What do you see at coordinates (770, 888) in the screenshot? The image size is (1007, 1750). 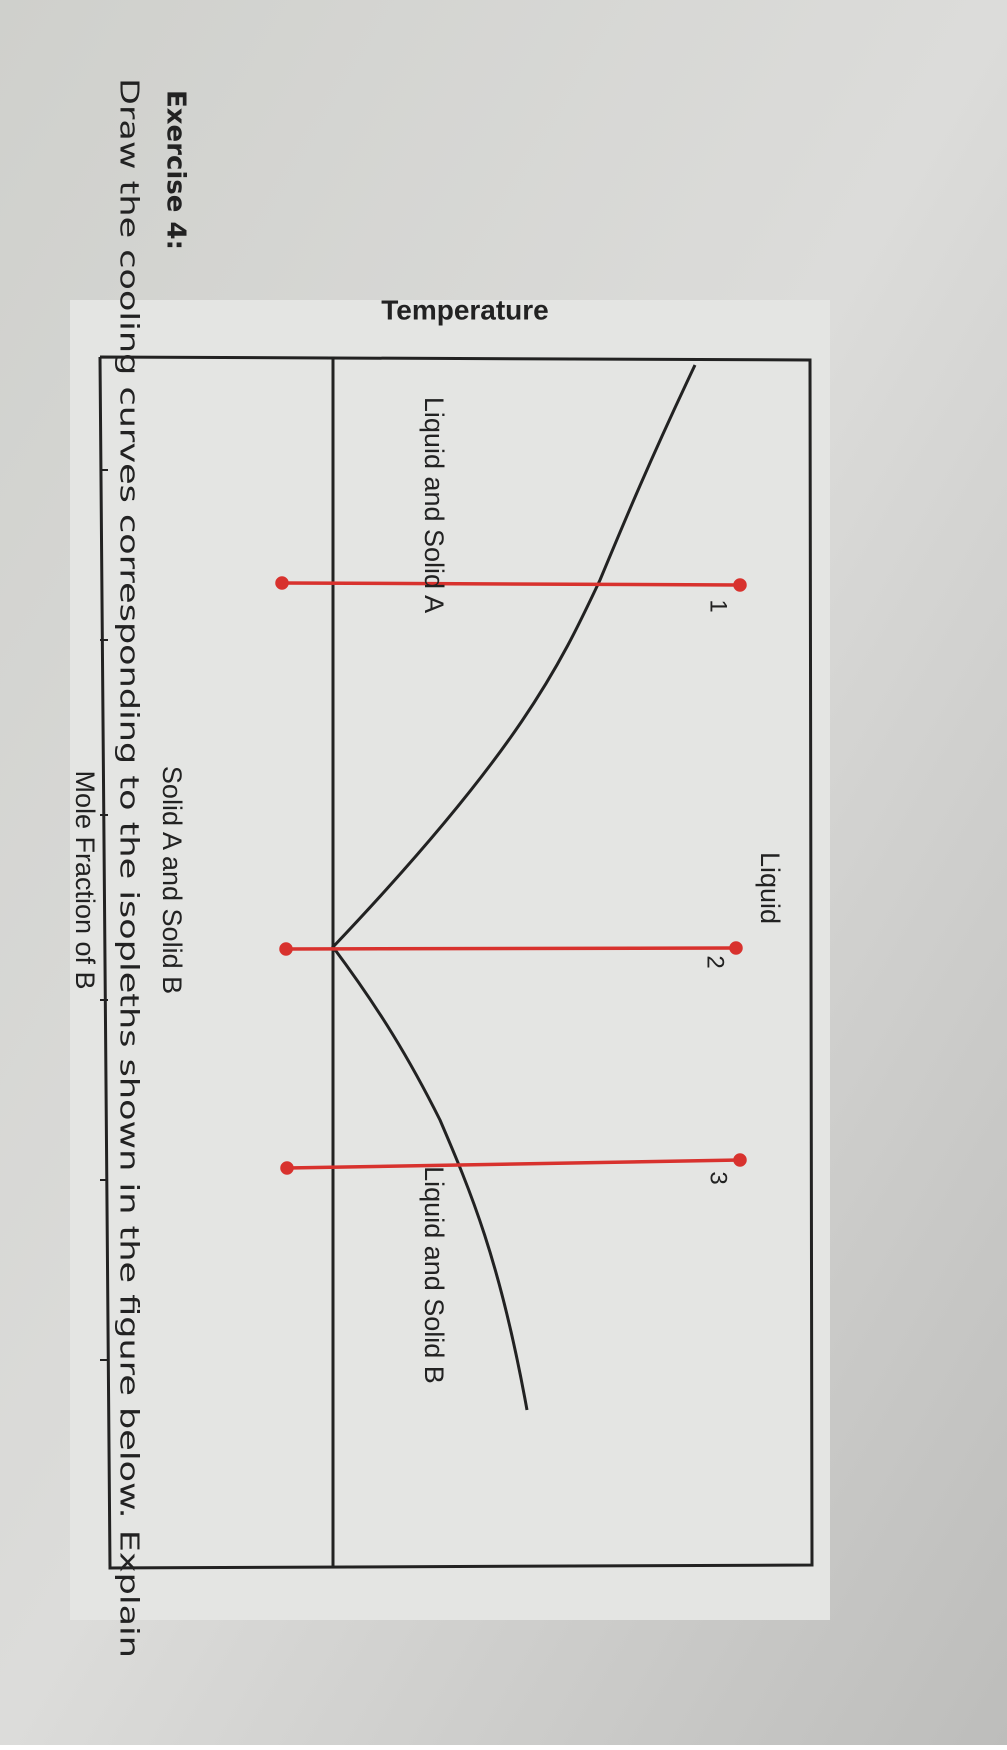 I see `region-label: Liquid` at bounding box center [770, 888].